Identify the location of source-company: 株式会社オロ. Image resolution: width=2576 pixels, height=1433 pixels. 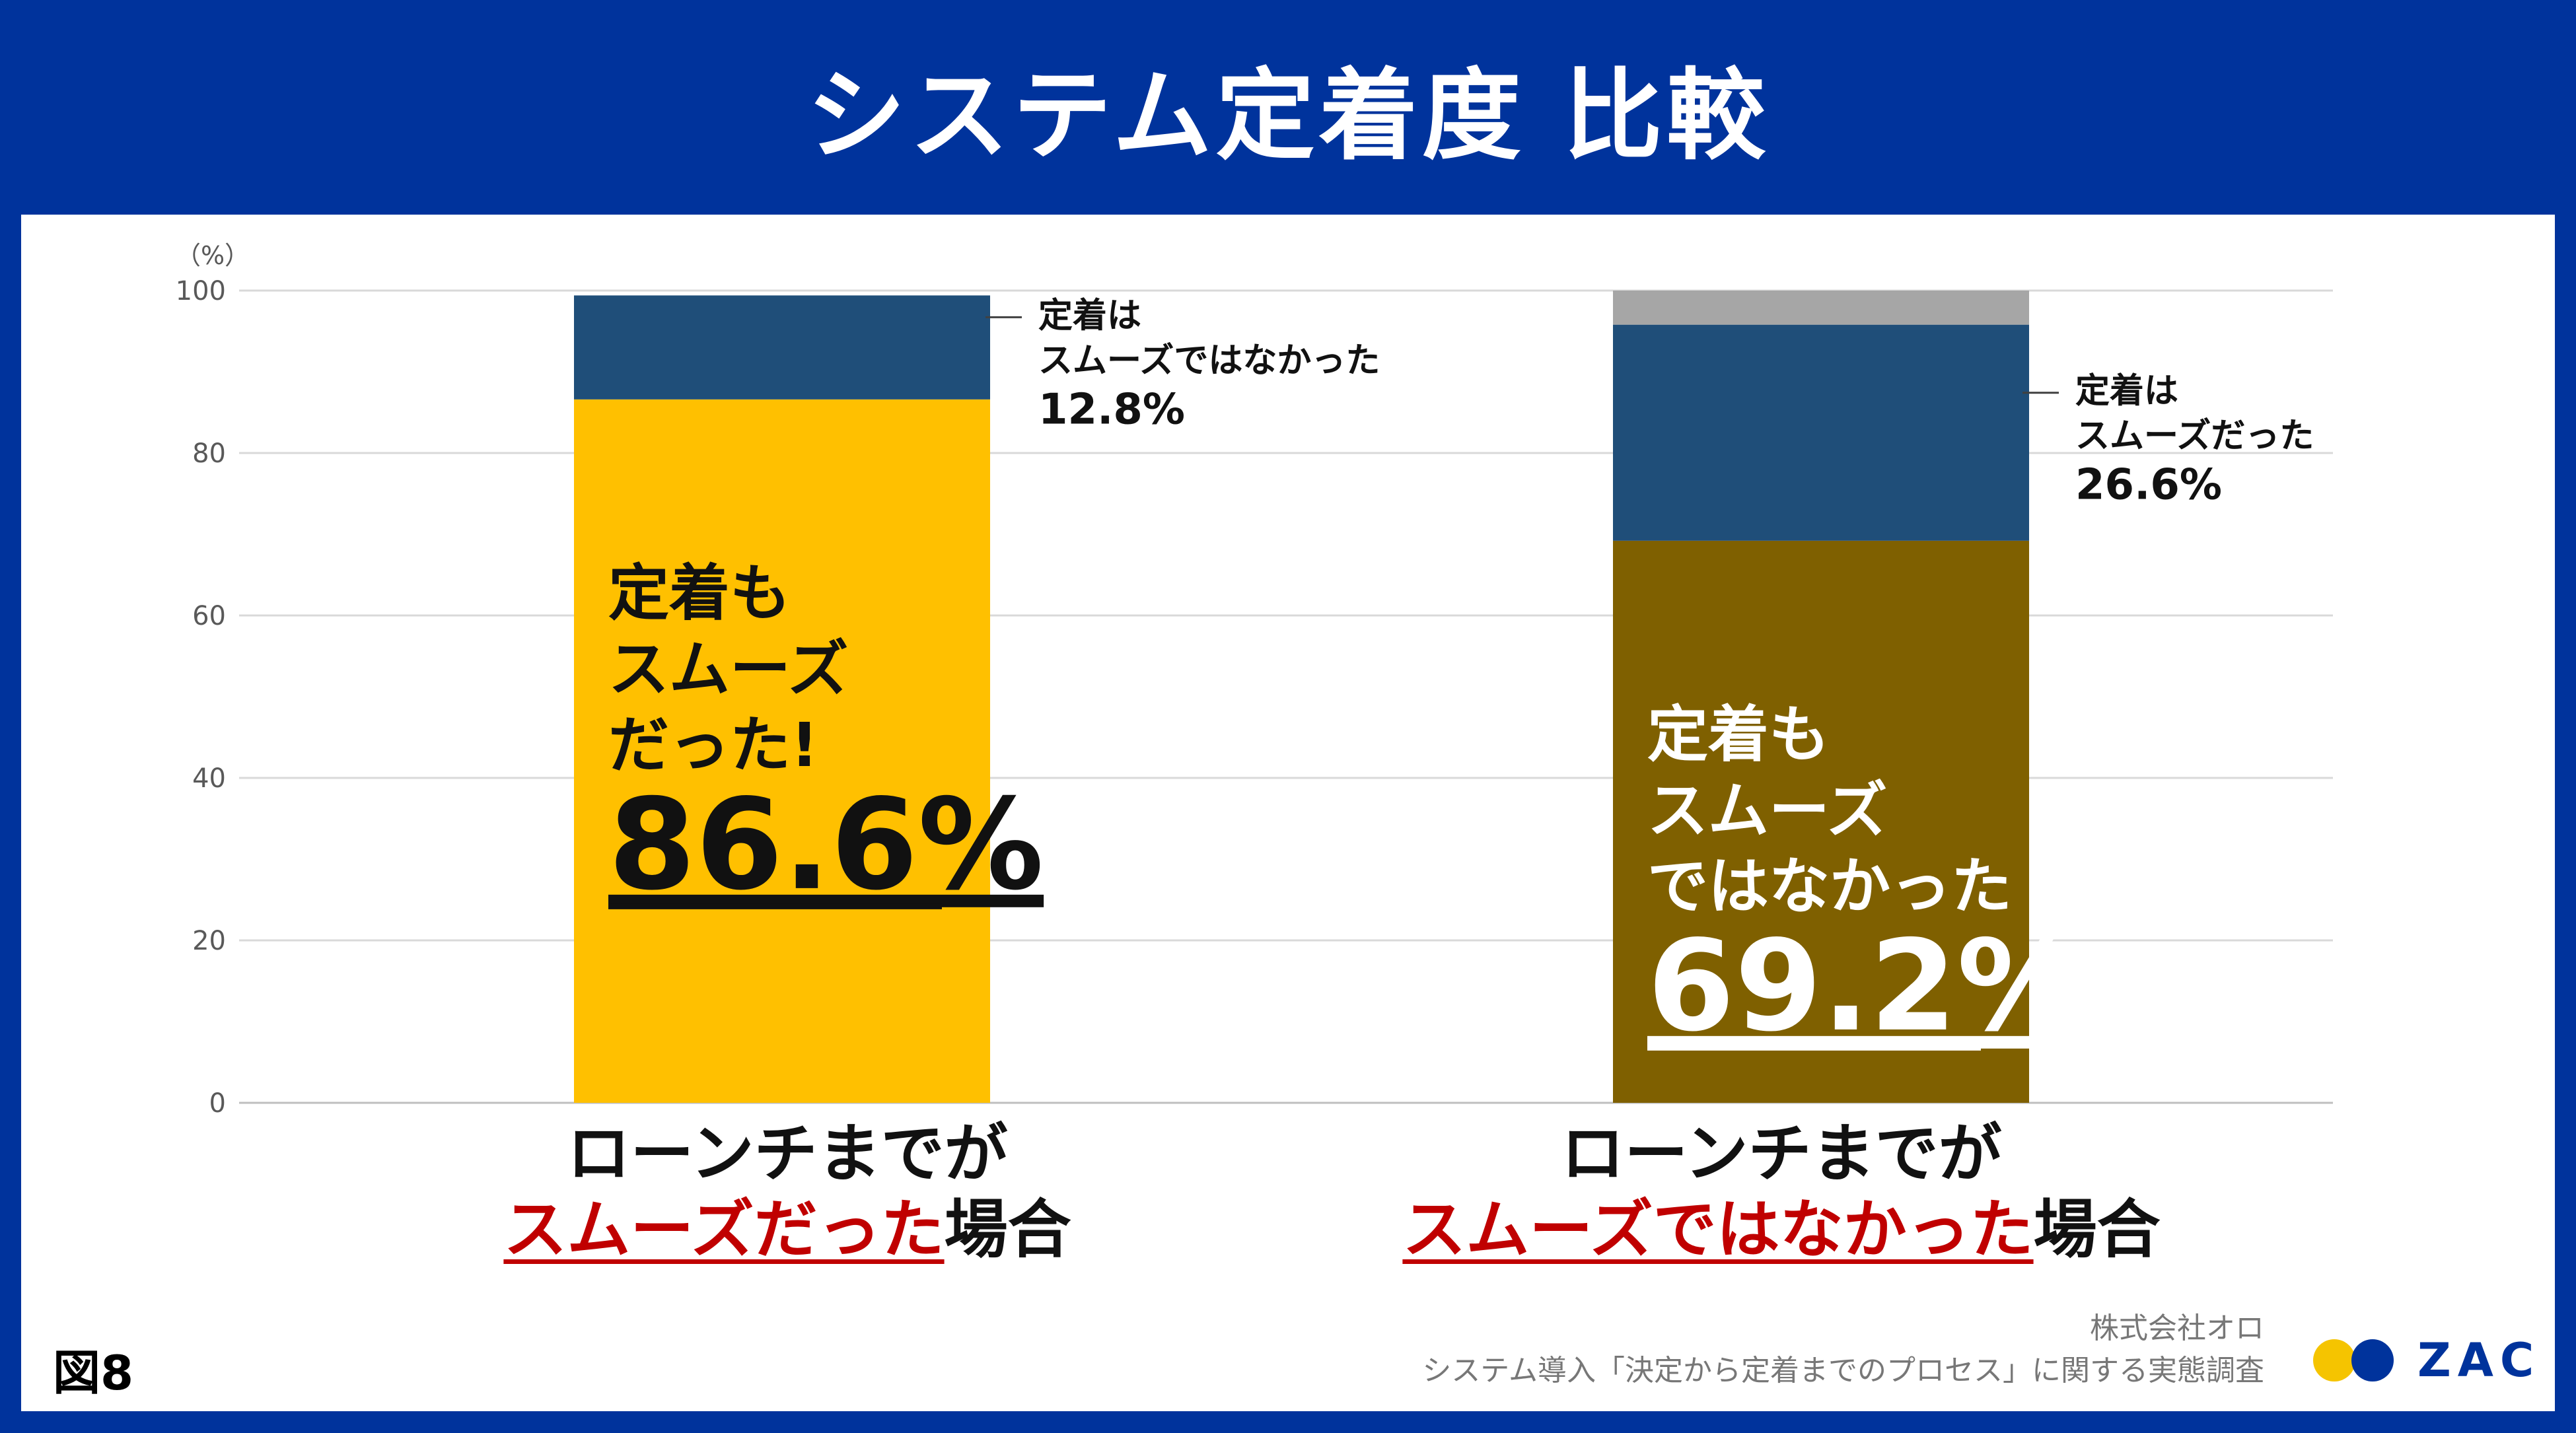
(2177, 1328).